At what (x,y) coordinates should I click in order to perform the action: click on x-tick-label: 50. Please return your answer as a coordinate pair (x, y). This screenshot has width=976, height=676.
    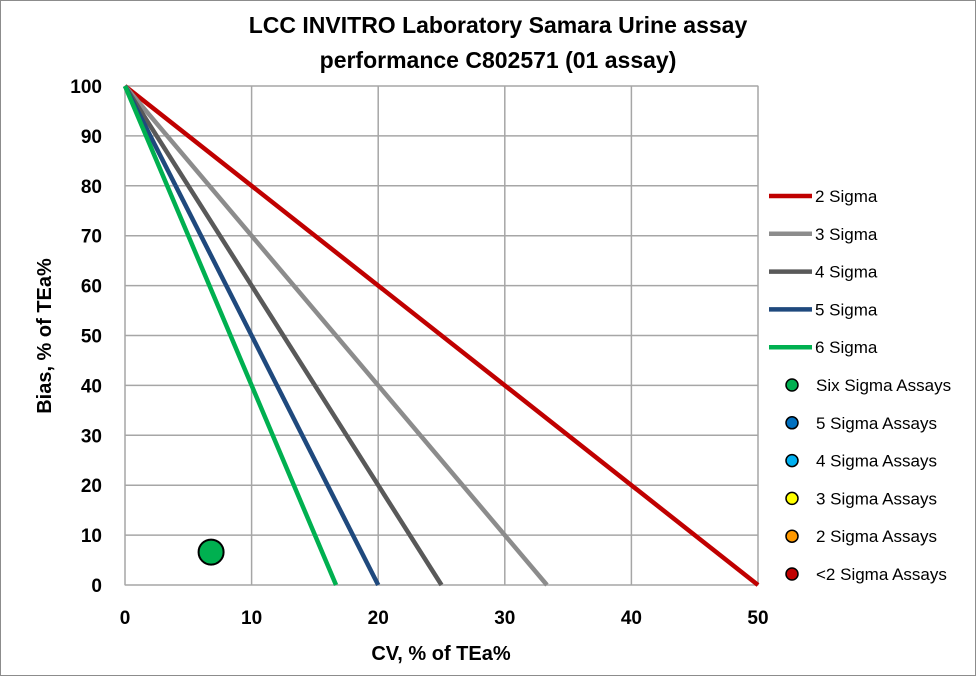
    Looking at the image, I should click on (757, 618).